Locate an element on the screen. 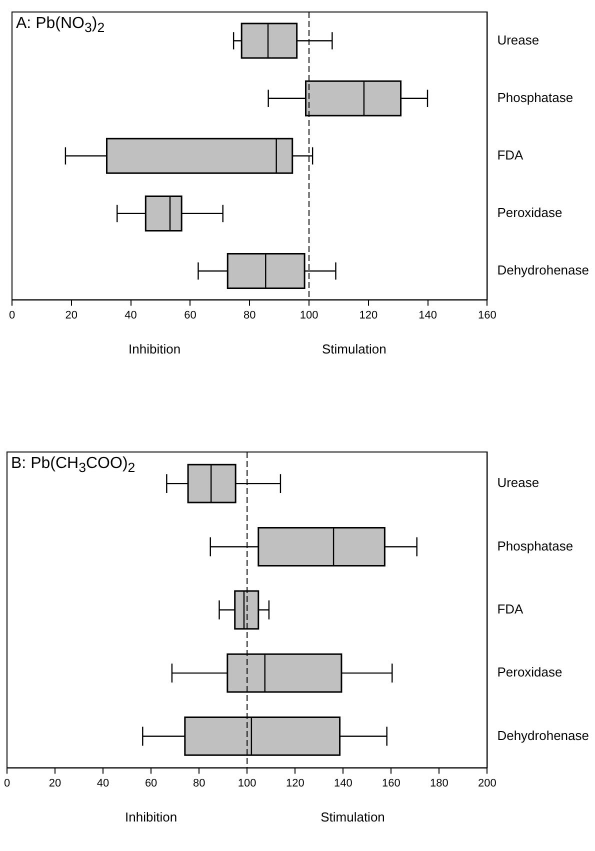  x-tick-label: 200 is located at coordinates (487, 783).